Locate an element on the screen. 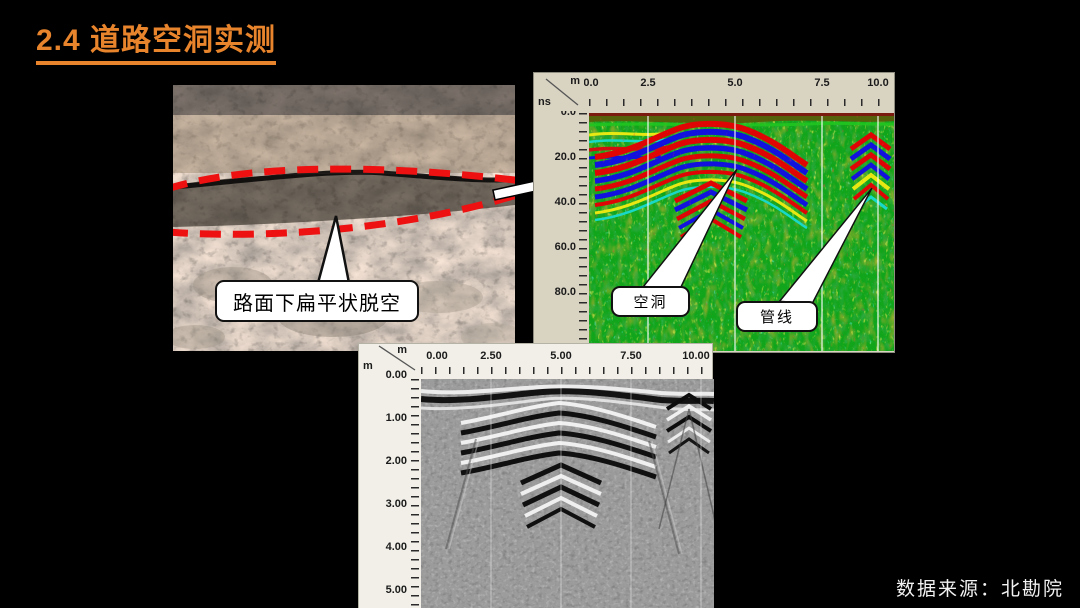 This screenshot has height=608, width=1080. x-tick-label: 2.5 is located at coordinates (648, 83).